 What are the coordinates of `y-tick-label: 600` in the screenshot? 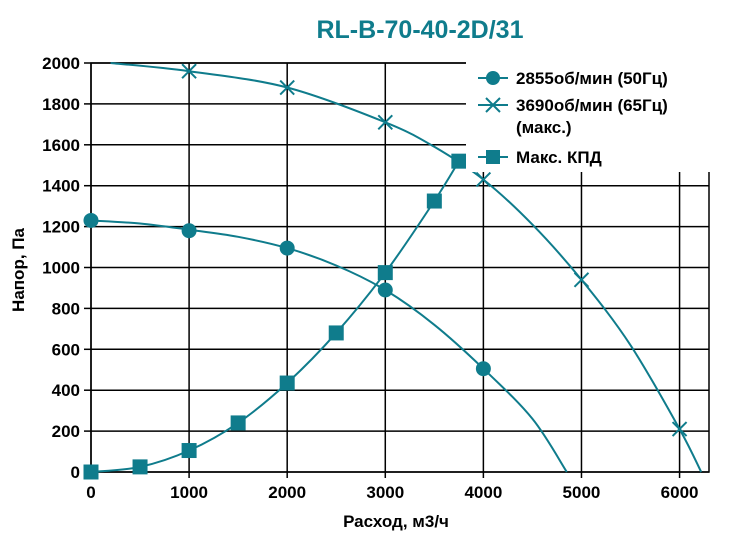 It's located at (66, 349).